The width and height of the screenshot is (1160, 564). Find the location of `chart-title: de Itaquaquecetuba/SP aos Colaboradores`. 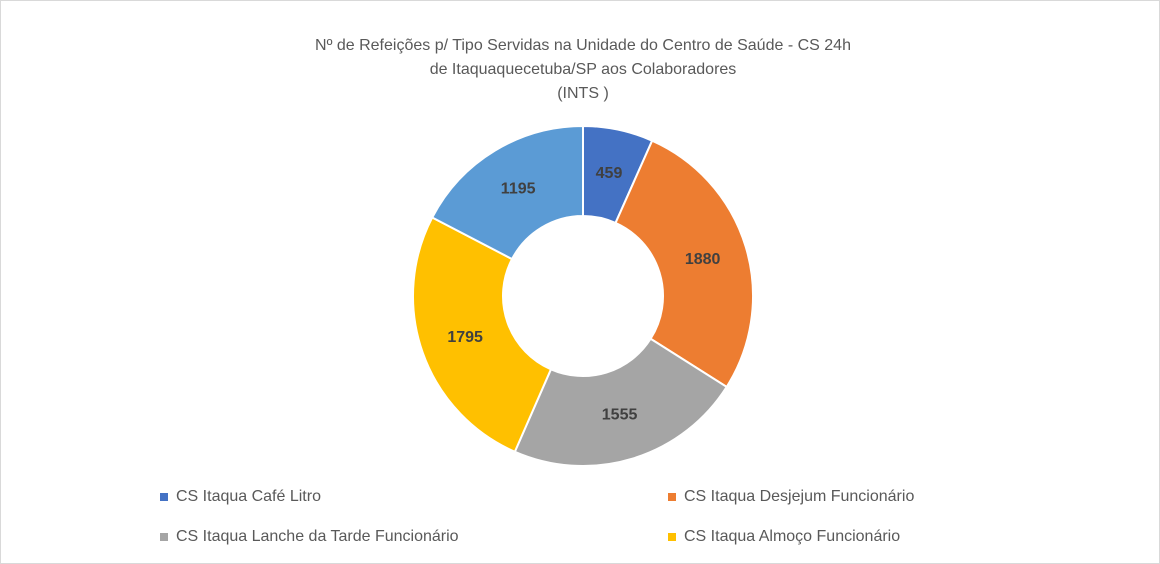

chart-title: de Itaquaquecetuba/SP aos Colaboradores is located at coordinates (583, 69).